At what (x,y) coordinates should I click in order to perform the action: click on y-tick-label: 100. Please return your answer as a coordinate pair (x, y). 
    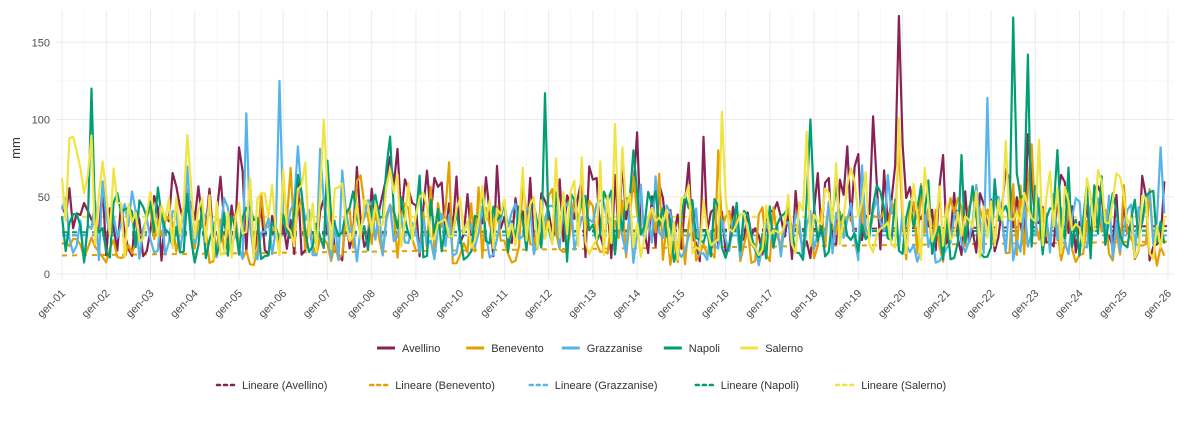
    Looking at the image, I should click on (41, 121).